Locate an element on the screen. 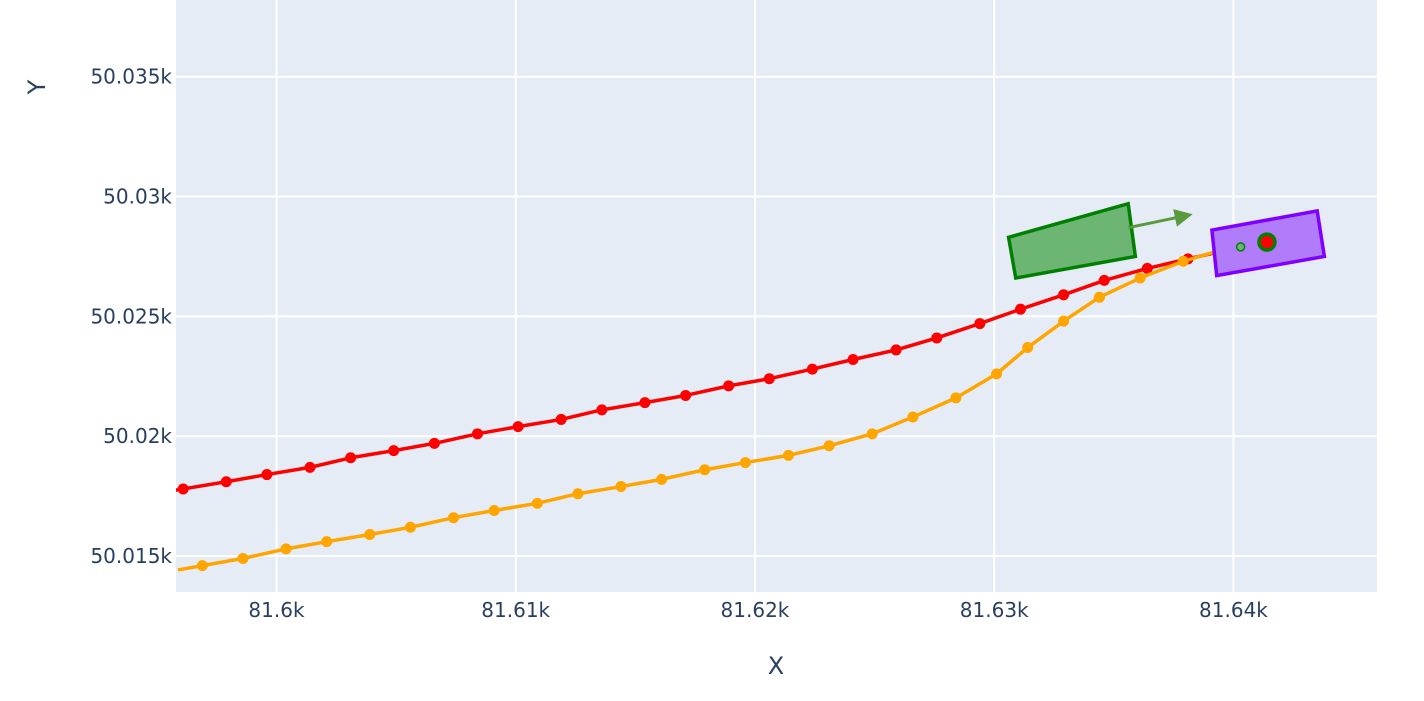  y-tick-label: 50.025k is located at coordinates (131, 316).